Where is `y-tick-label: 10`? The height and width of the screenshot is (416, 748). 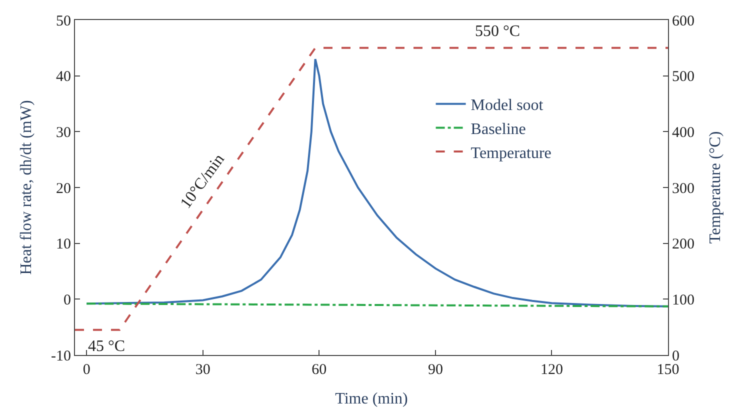
y-tick-label: 10 is located at coordinates (63, 244).